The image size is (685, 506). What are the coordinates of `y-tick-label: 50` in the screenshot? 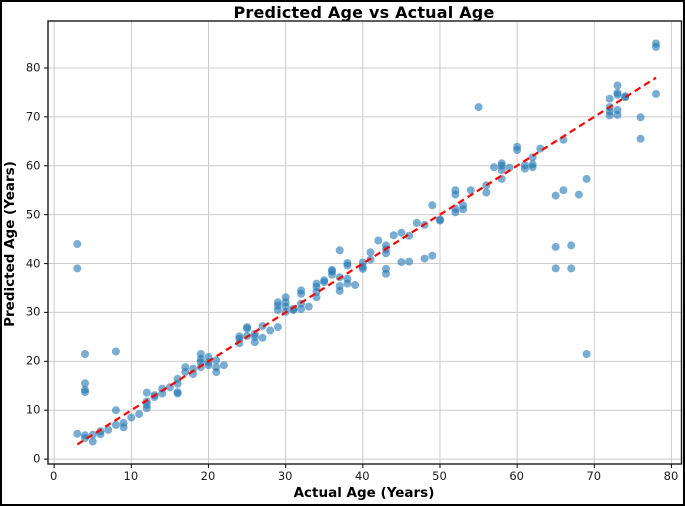 It's located at (33, 213).